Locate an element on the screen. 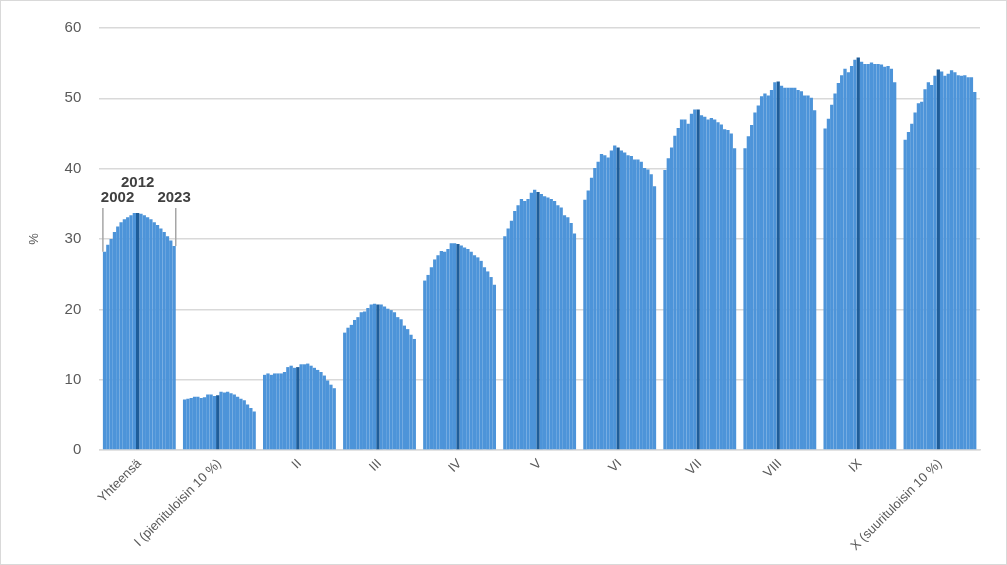  text: 2023 is located at coordinates (174, 196).